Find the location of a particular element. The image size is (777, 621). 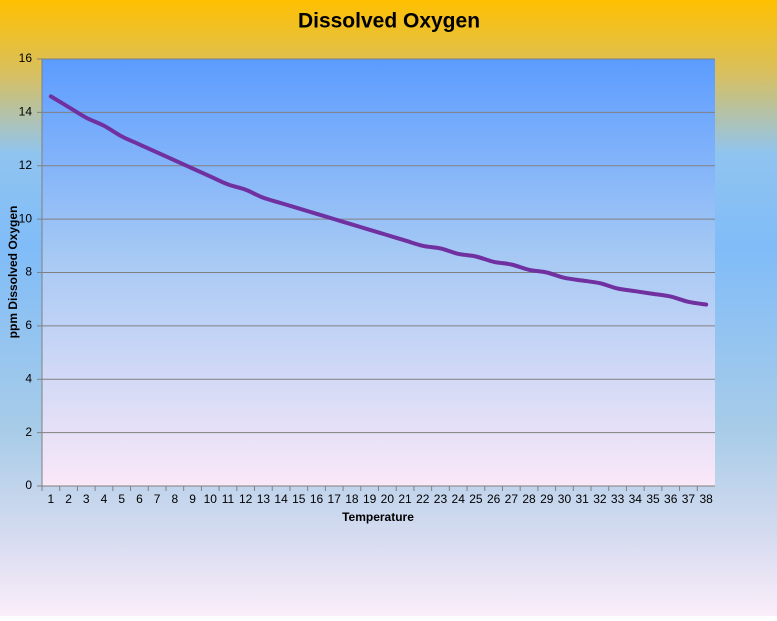

y-tick-label: 10 is located at coordinates (26, 218).